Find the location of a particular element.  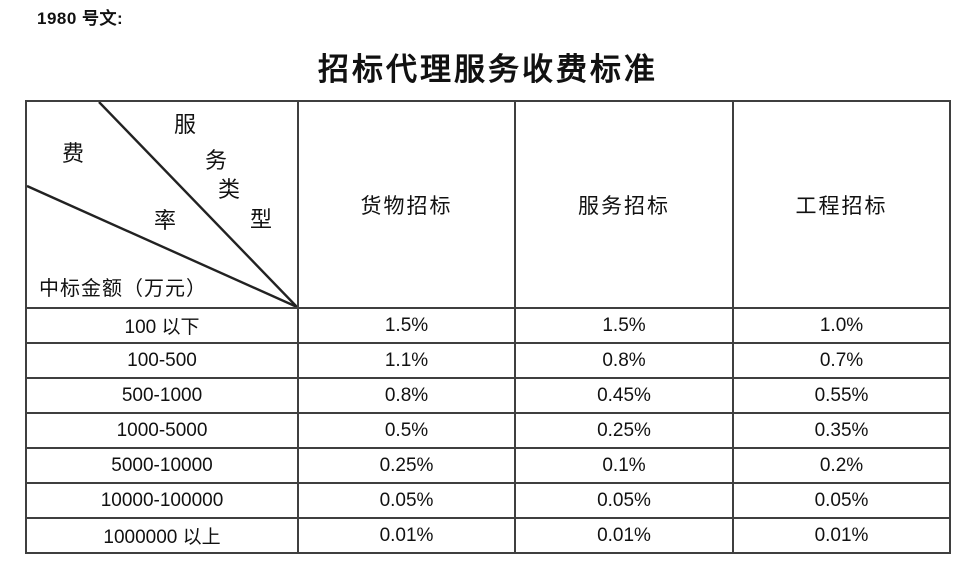

fee-value: 1.1% is located at coordinates (406, 360).